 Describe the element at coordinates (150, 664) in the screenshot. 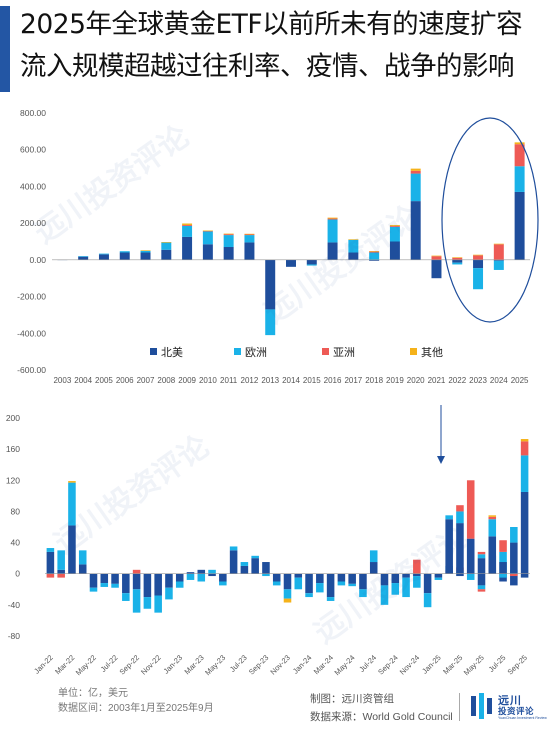

I see `x-tick-label: Nov-22` at that location.